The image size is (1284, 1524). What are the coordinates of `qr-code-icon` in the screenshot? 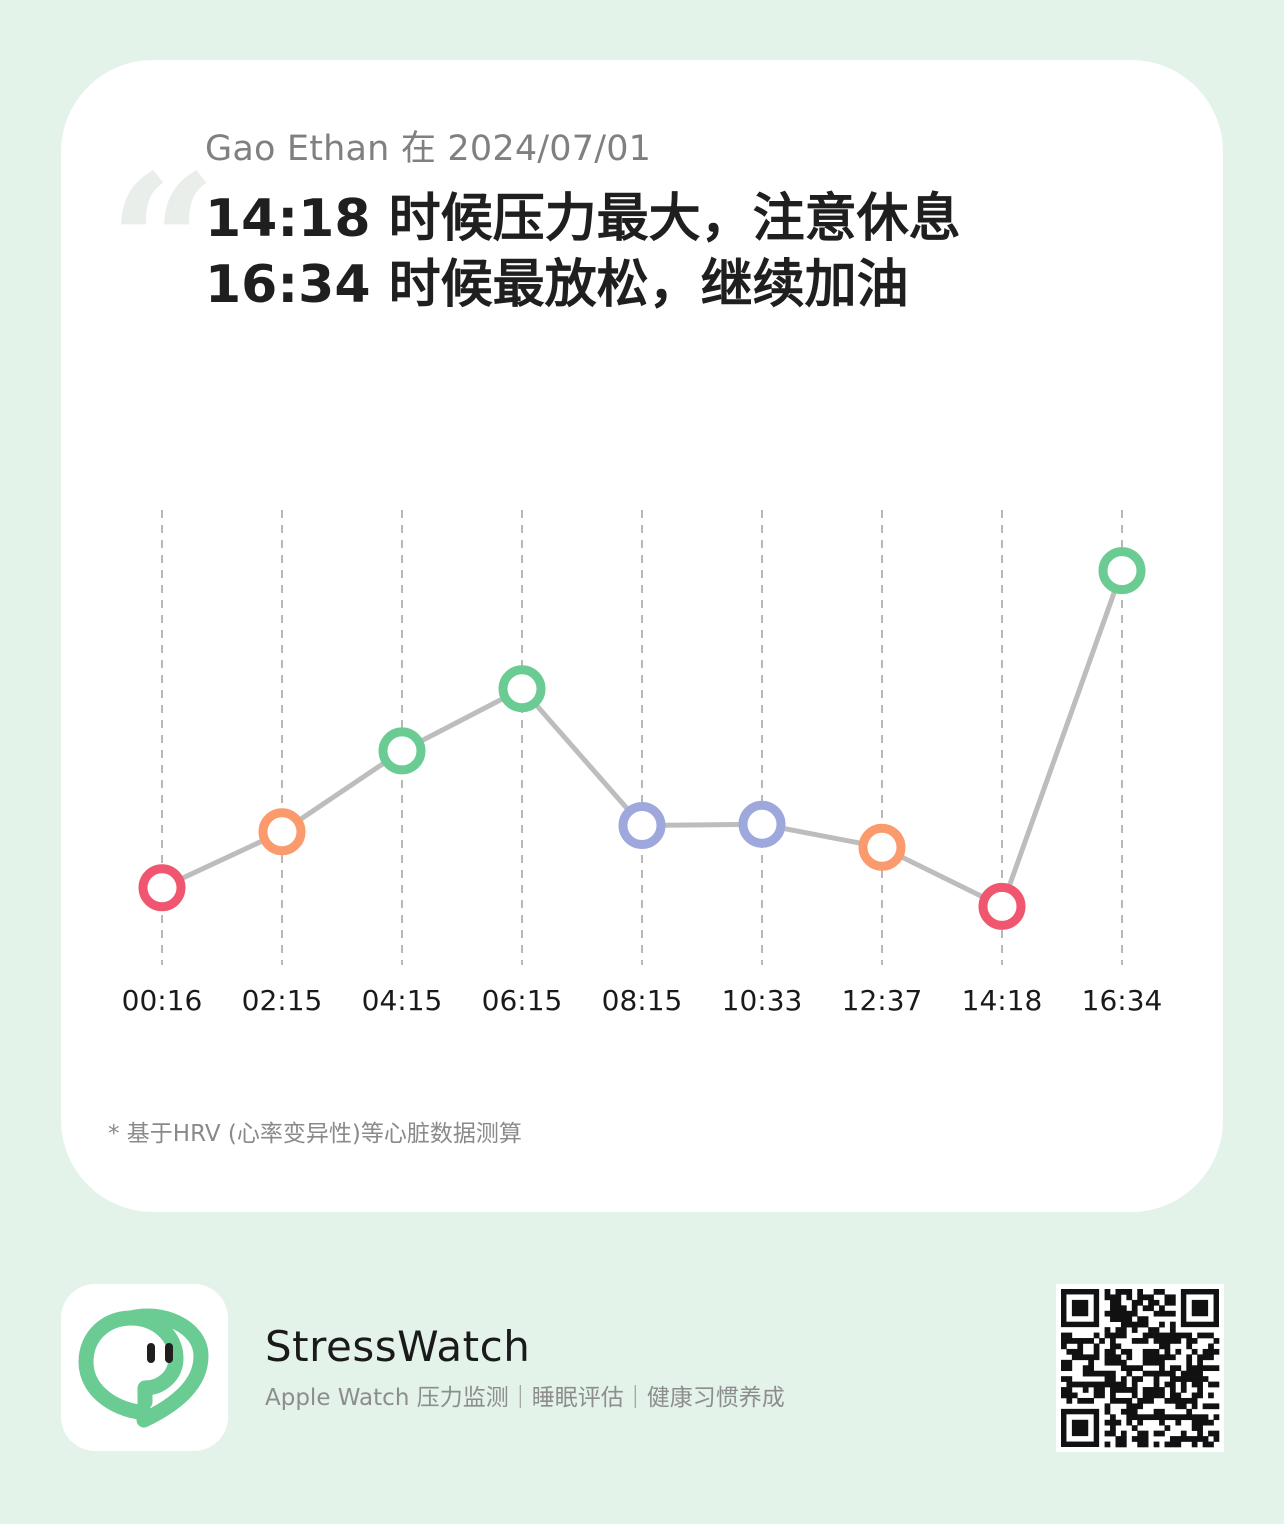 It's located at (1140, 1368).